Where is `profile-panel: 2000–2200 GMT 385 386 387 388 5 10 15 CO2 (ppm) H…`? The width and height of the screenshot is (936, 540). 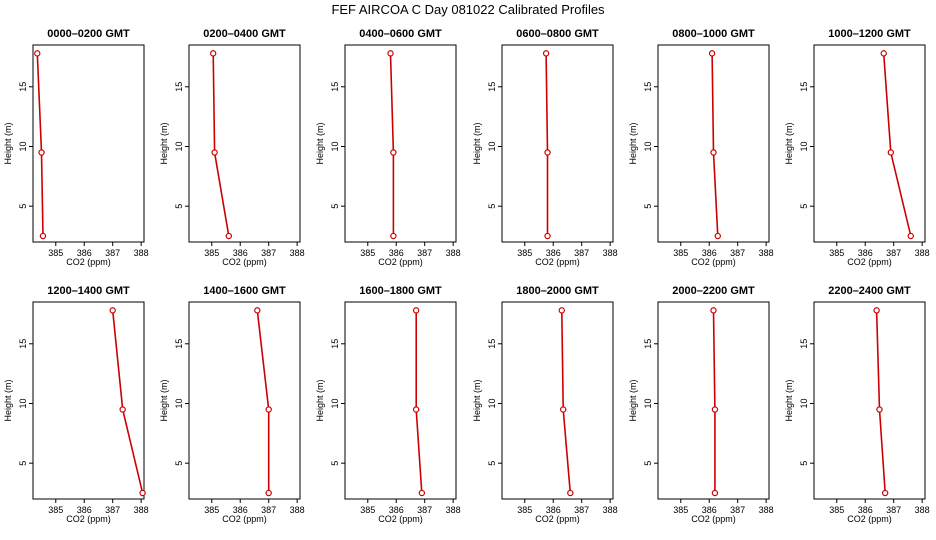
profile-panel: 2000–2200 GMT 385 386 387 388 5 10 15 CO2 (ppm) H… is located at coordinates (701, 404).